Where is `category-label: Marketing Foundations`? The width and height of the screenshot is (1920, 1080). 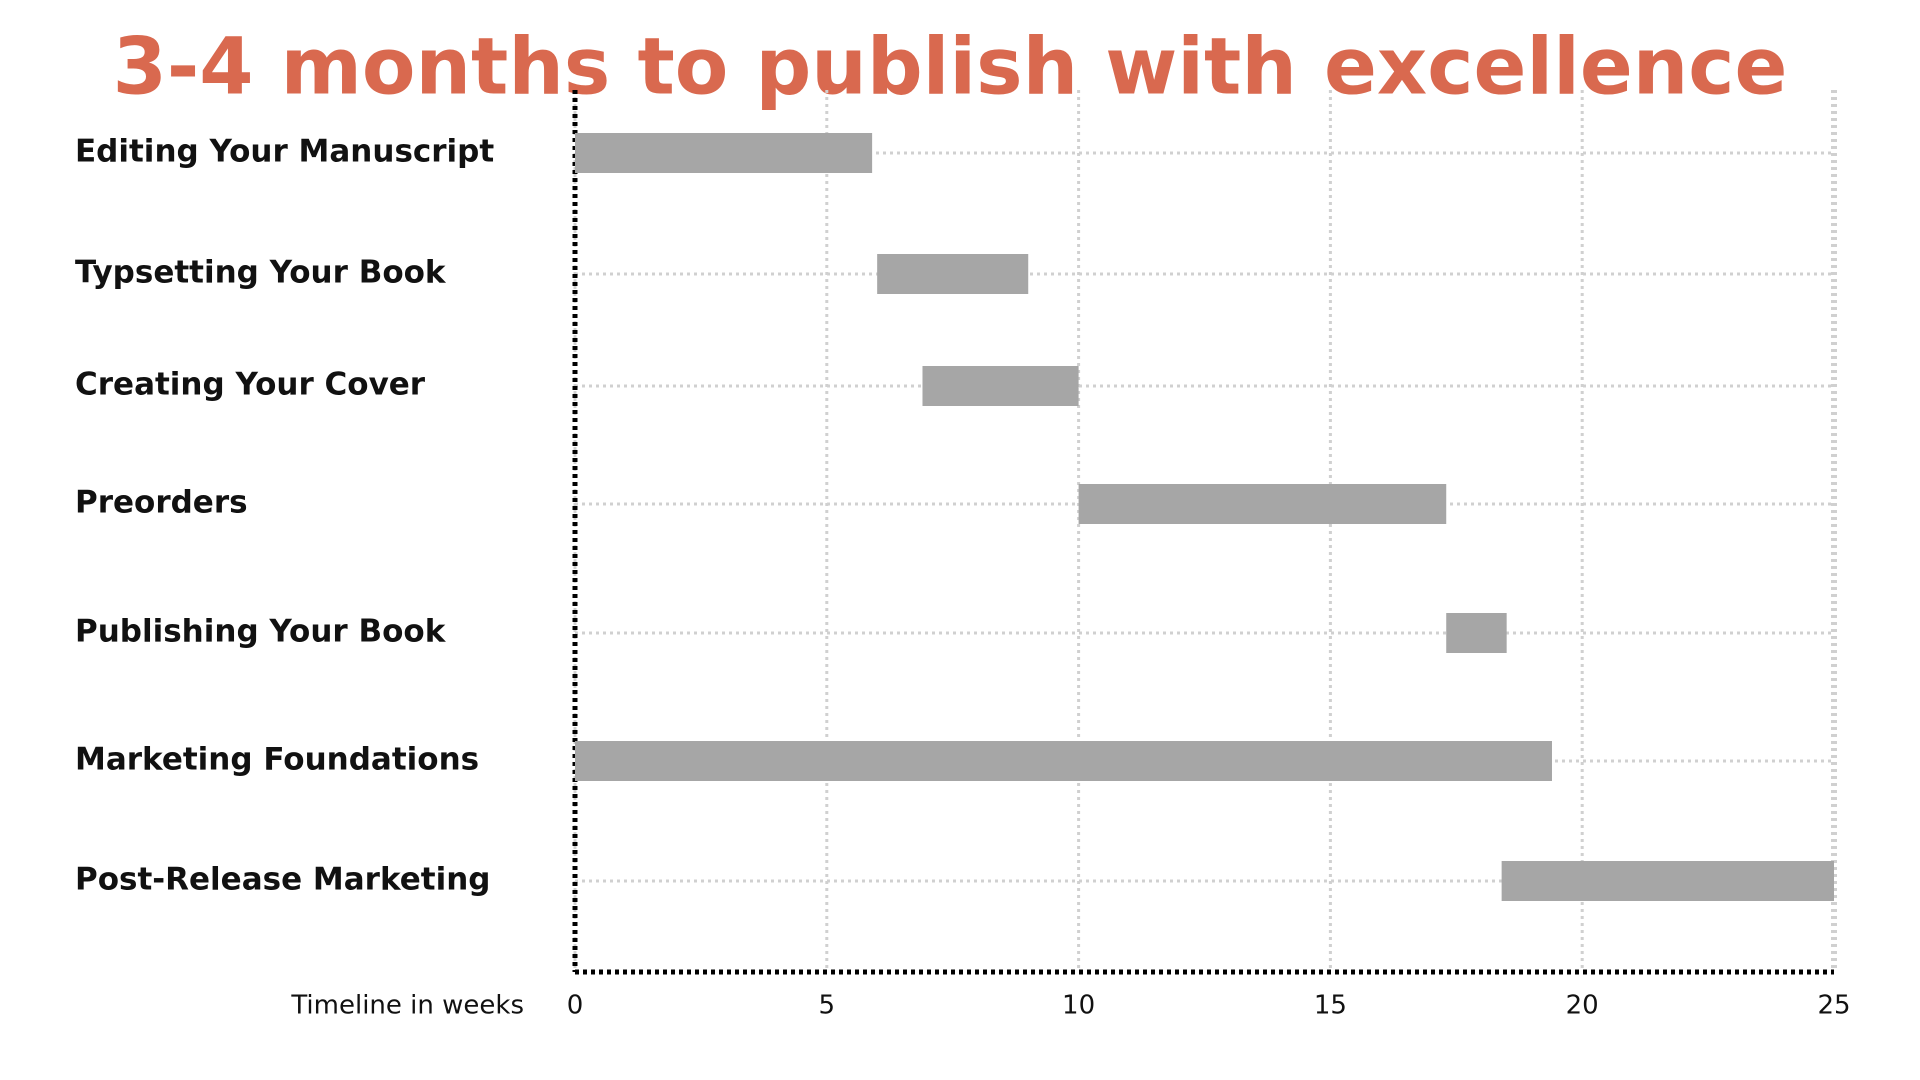 category-label: Marketing Foundations is located at coordinates (277, 760).